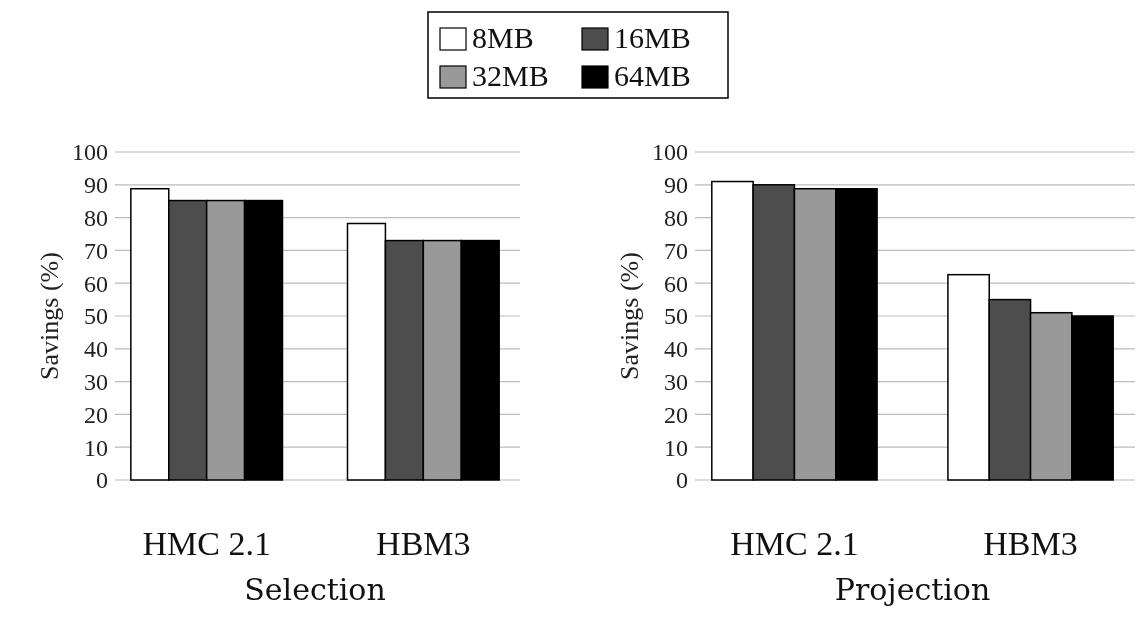 Image resolution: width=1143 pixels, height=624 pixels. What do you see at coordinates (652, 75) in the screenshot?
I see `legend-label: 64MB` at bounding box center [652, 75].